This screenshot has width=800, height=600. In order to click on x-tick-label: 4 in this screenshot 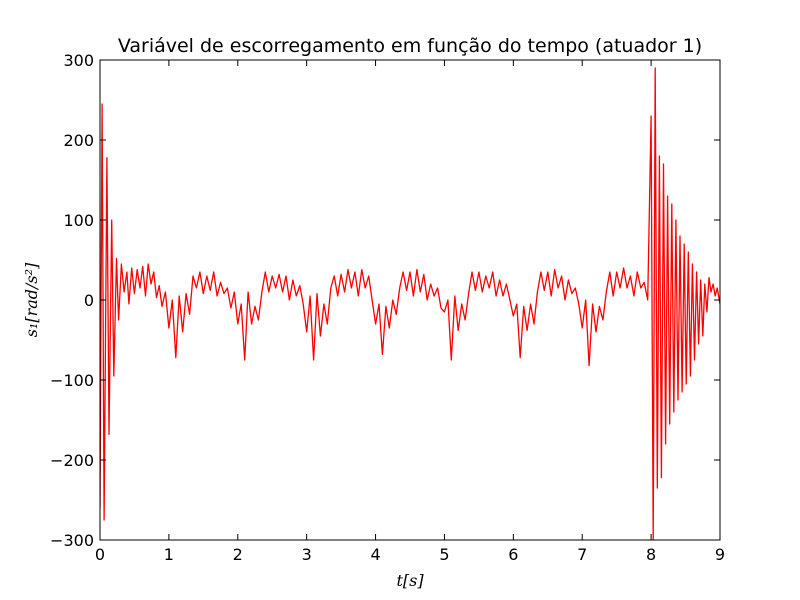, I will do `click(375, 554)`.